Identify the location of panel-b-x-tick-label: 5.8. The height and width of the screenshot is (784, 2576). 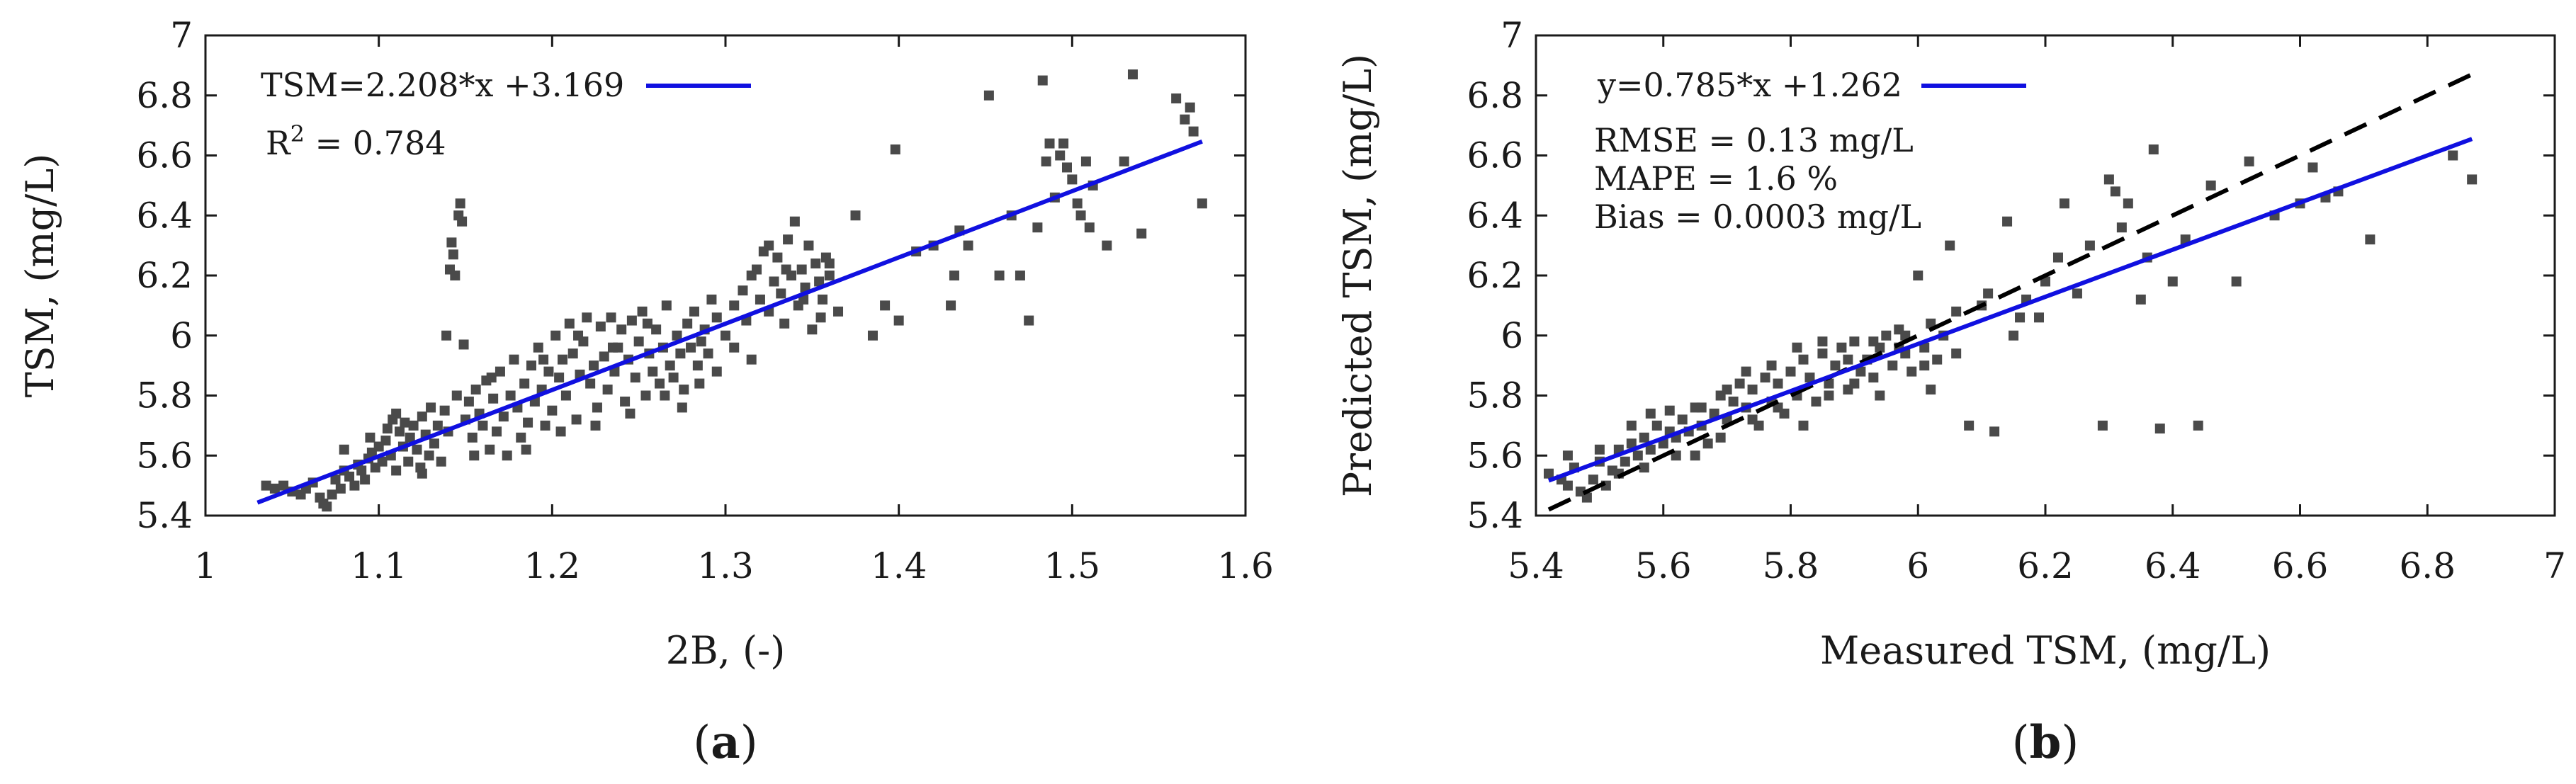
(1791, 565).